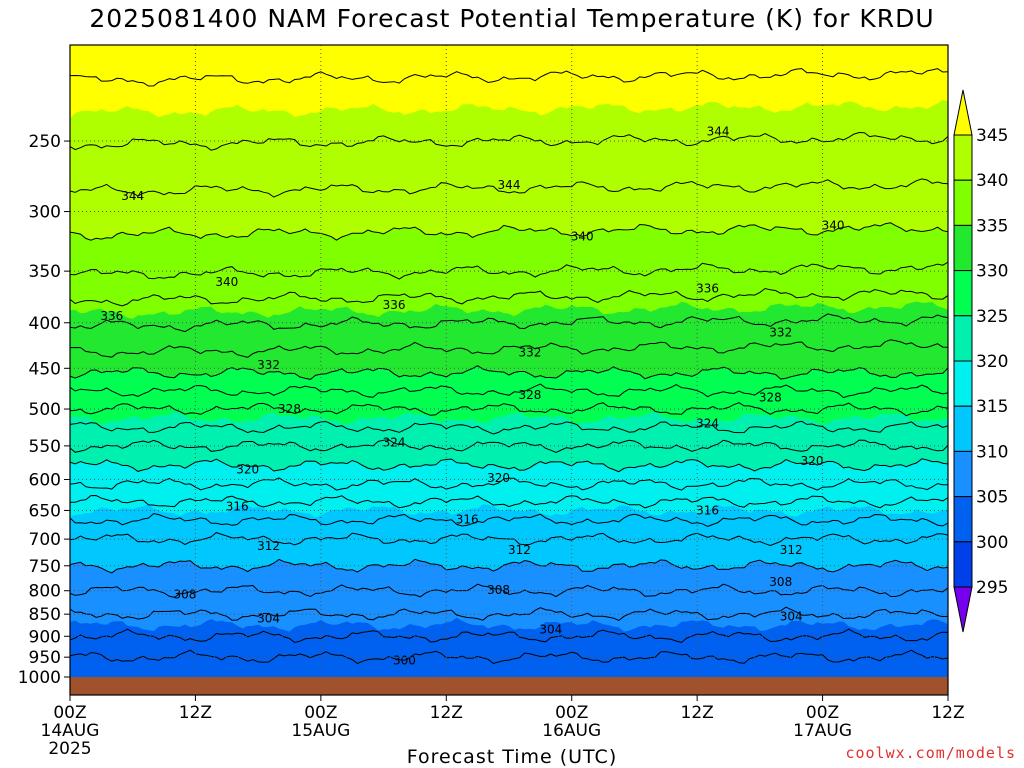  What do you see at coordinates (45, 540) in the screenshot?
I see `y-tick-label-700: 700` at bounding box center [45, 540].